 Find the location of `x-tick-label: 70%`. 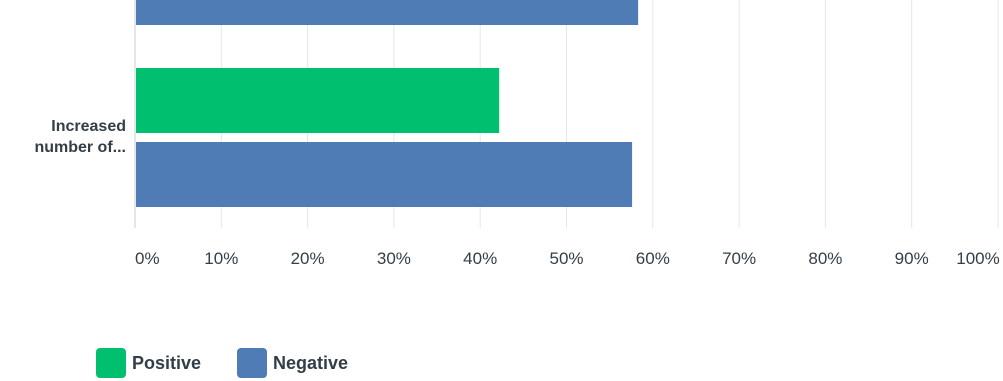

x-tick-label: 70% is located at coordinates (739, 258).